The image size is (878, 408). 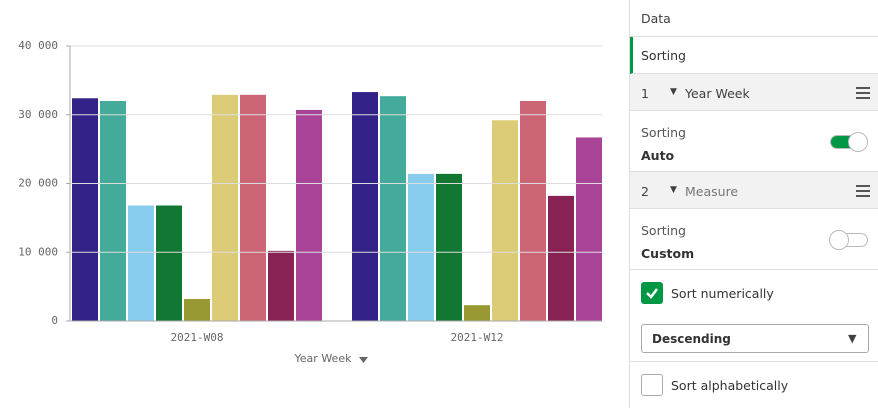 I want to click on x-tick-label: 2021-W08, so click(x=197, y=337).